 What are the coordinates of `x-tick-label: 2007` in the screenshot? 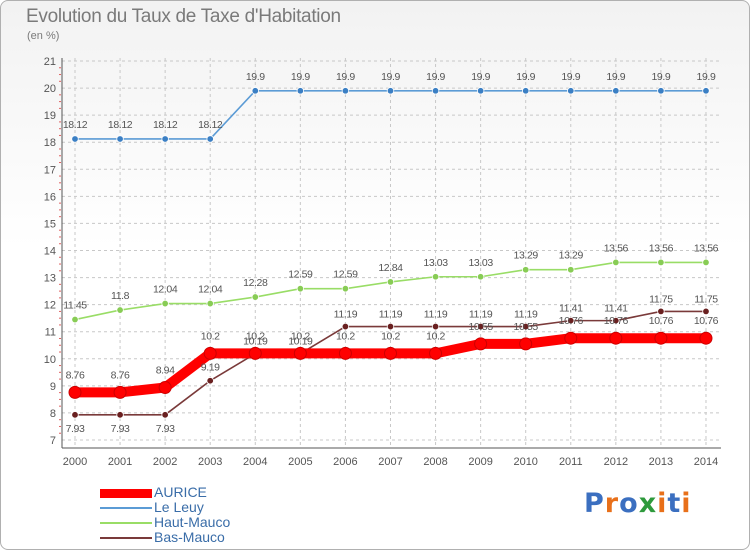 It's located at (390, 462).